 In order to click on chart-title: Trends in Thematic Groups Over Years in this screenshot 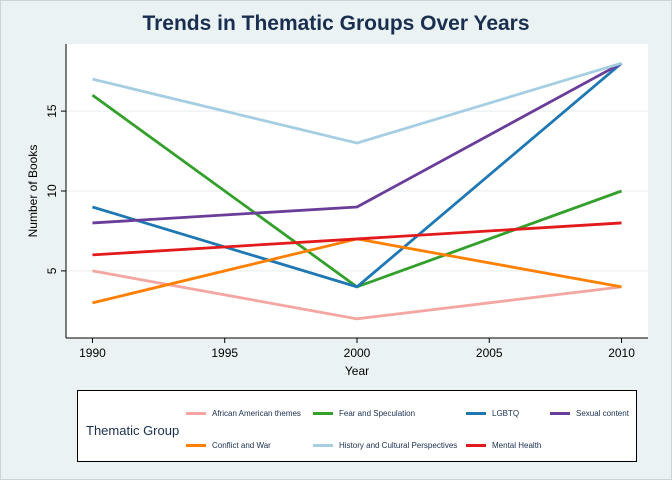, I will do `click(336, 23)`.